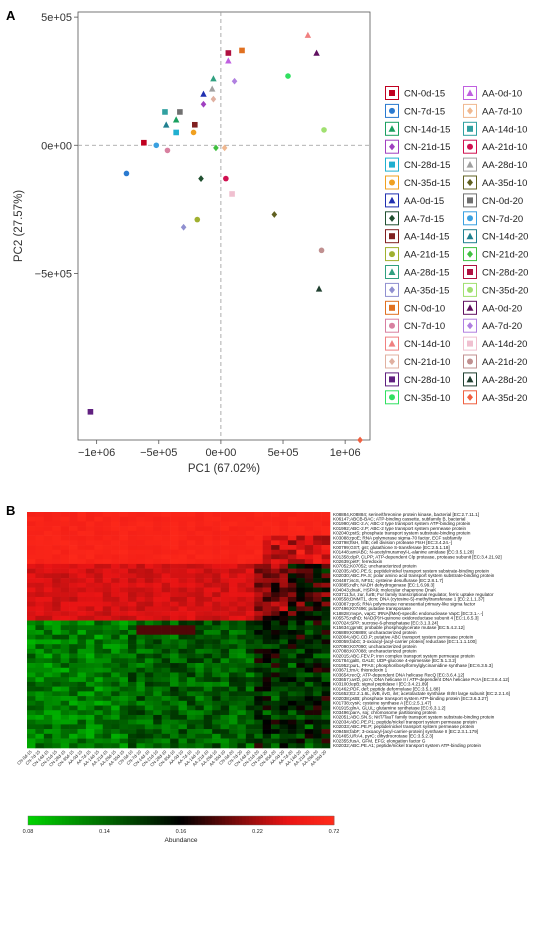 Image resolution: width=550 pixels, height=940 pixels. What do you see at coordinates (502, 111) in the screenshot?
I see `legend-label: AA-7d-10` at bounding box center [502, 111].